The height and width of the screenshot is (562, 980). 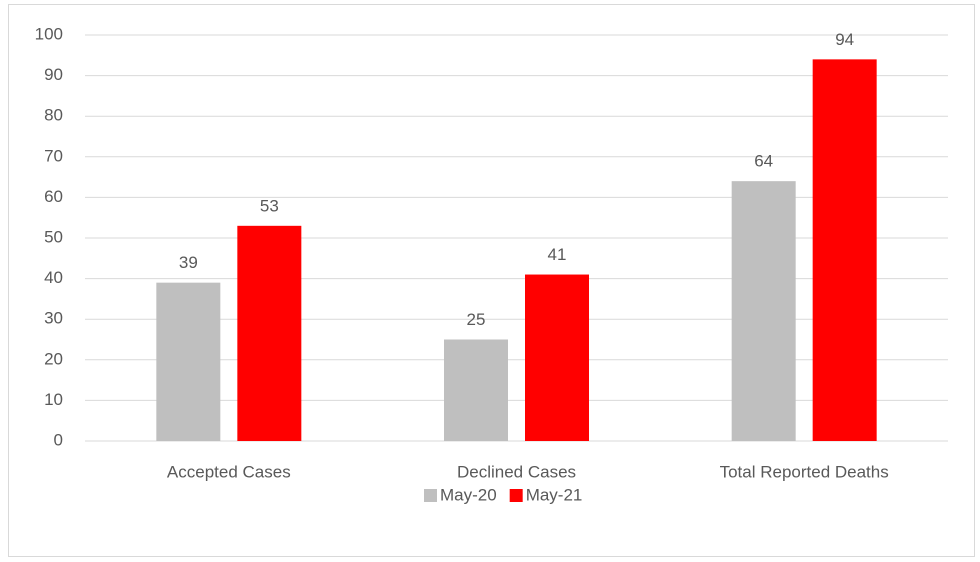 What do you see at coordinates (554, 494) in the screenshot?
I see `legend-label: May-21` at bounding box center [554, 494].